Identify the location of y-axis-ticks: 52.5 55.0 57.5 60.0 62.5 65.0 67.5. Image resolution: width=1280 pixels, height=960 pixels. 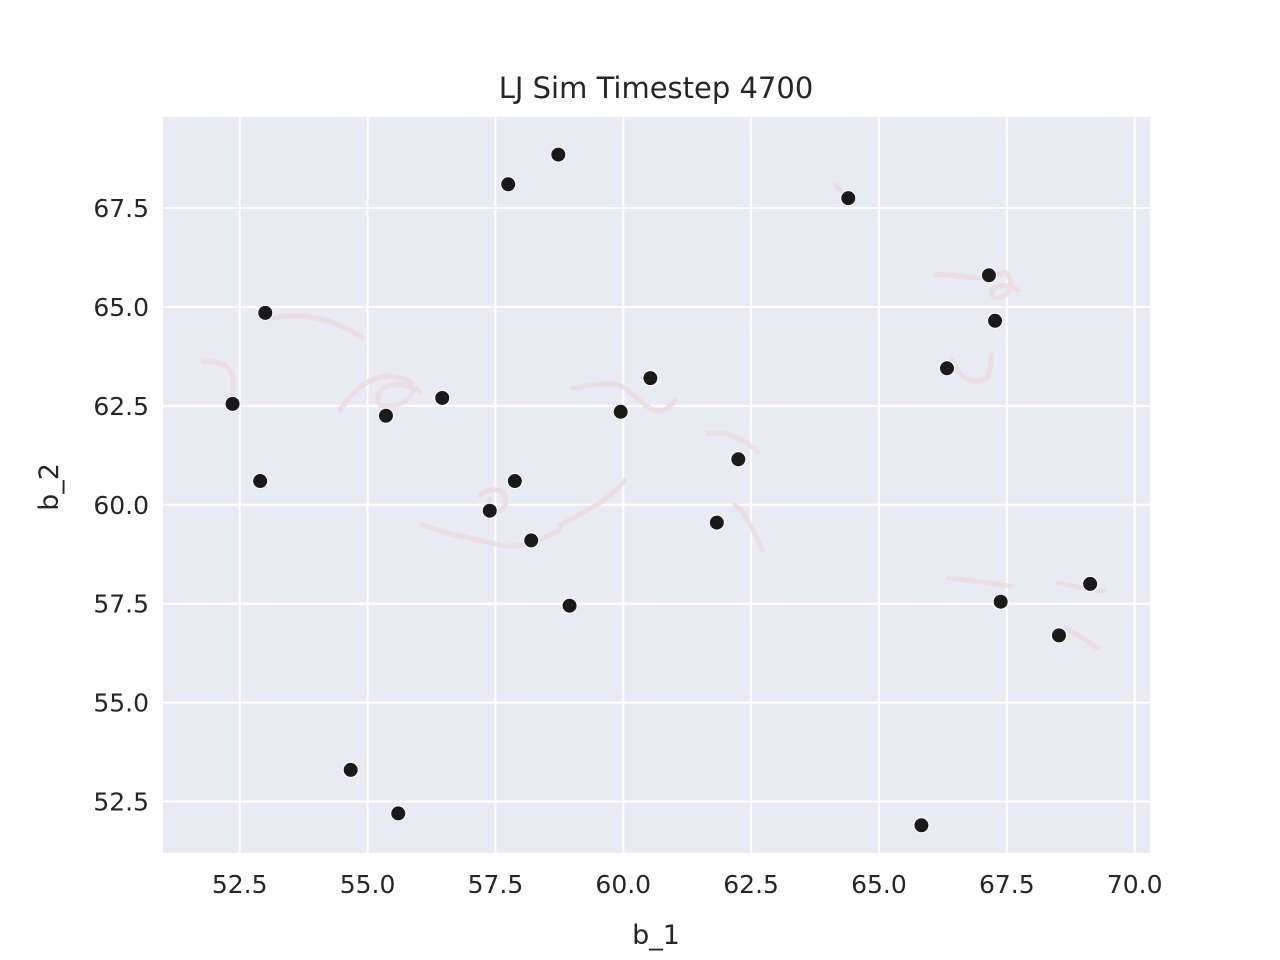
(121, 505).